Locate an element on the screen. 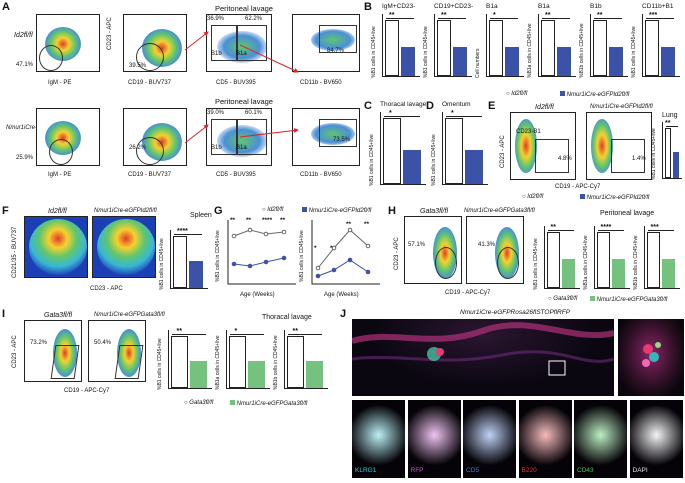 The width and height of the screenshot is (685, 483). lung-title: Lung is located at coordinates (670, 115).